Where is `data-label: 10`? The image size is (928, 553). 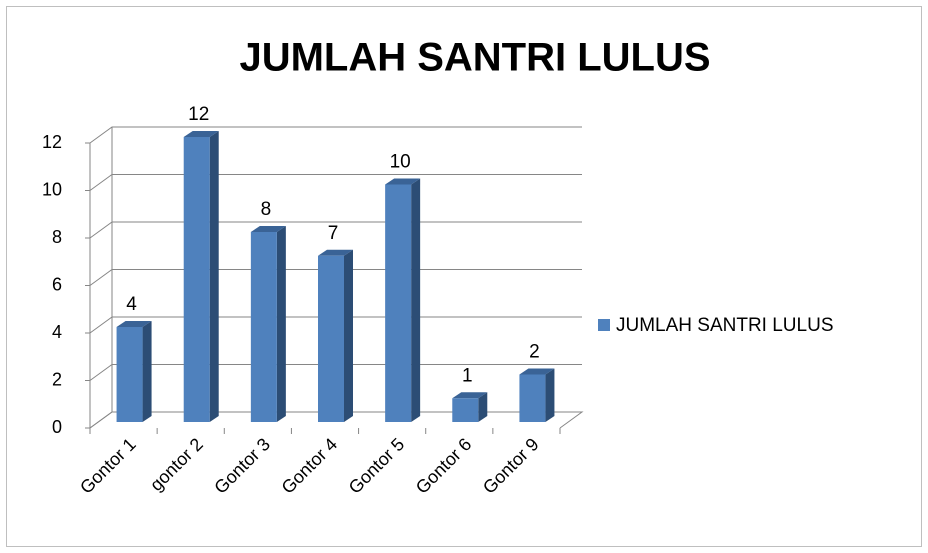
data-label: 10 is located at coordinates (400, 162).